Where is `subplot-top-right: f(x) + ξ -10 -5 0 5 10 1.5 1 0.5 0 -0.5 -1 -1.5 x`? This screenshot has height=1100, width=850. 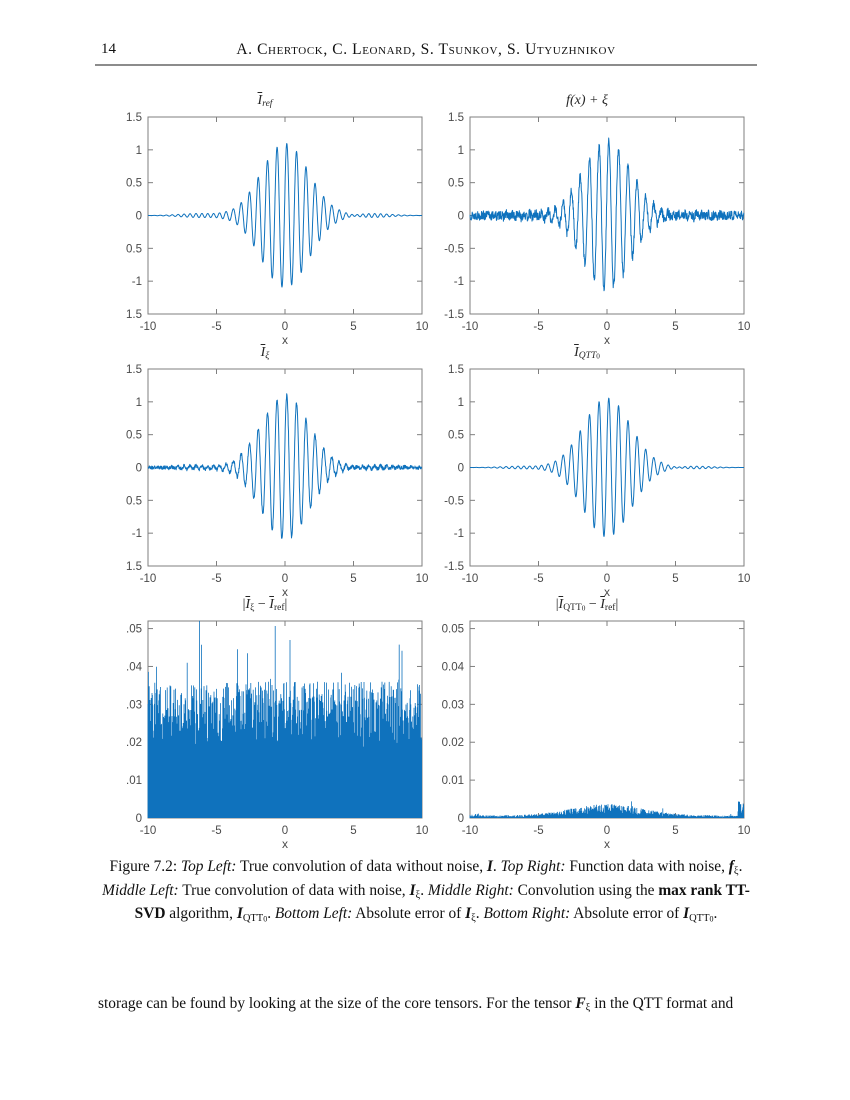
subplot-top-right: f(x) + ξ -10 -5 0 5 10 1.5 1 0.5 0 -0.5 -1 -1.5 x is located at coordinates (587, 220).